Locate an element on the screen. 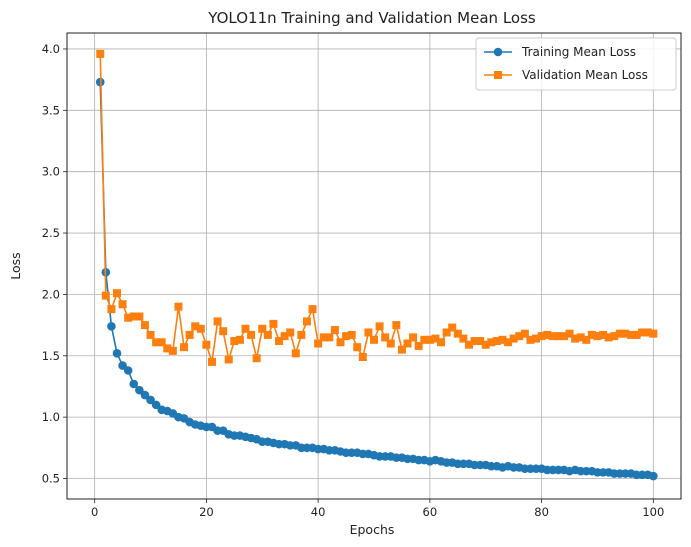 The image size is (691, 547). x-tick-label: 60 is located at coordinates (430, 512).